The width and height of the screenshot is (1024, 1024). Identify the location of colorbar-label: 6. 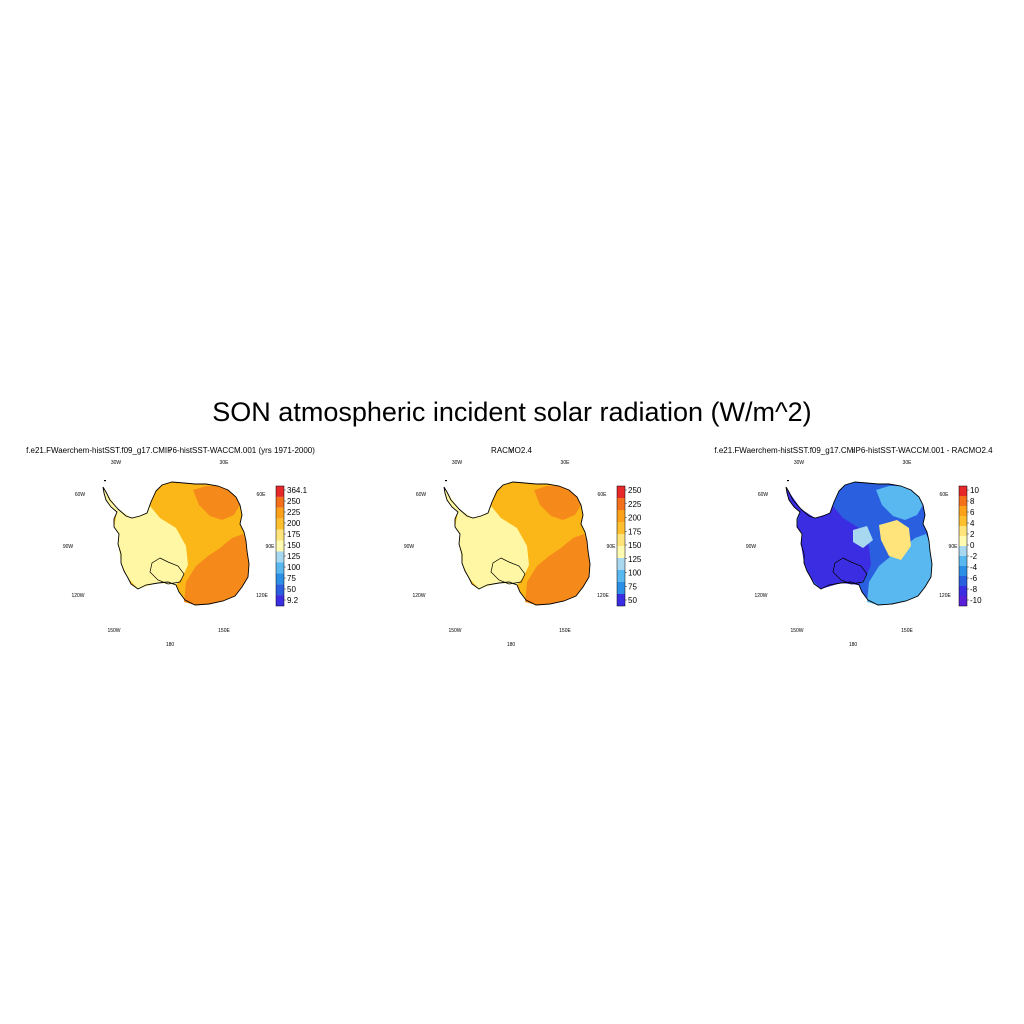
(972, 512).